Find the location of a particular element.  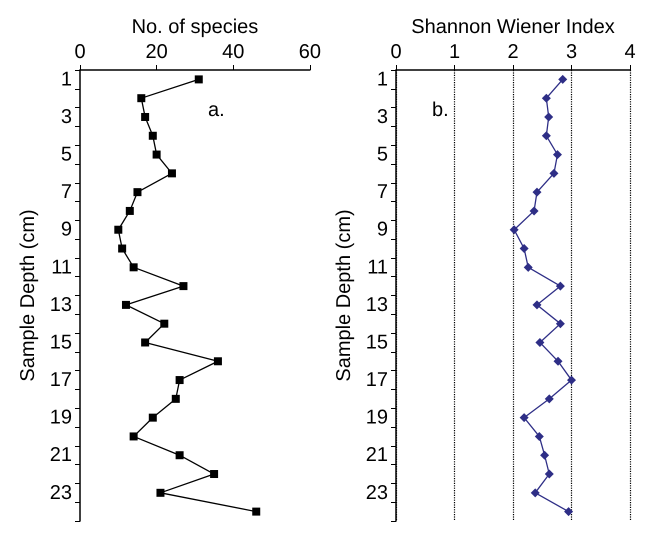

x-axis-title: Shannon Wiener Index is located at coordinates (513, 27).